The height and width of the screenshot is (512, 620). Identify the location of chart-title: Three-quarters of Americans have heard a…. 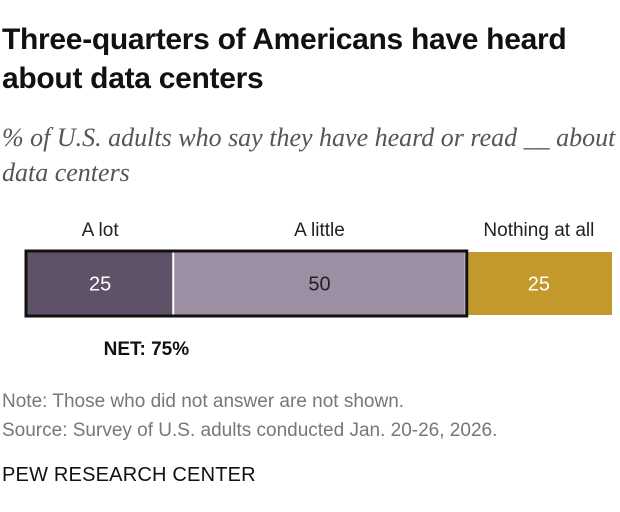
(284, 59).